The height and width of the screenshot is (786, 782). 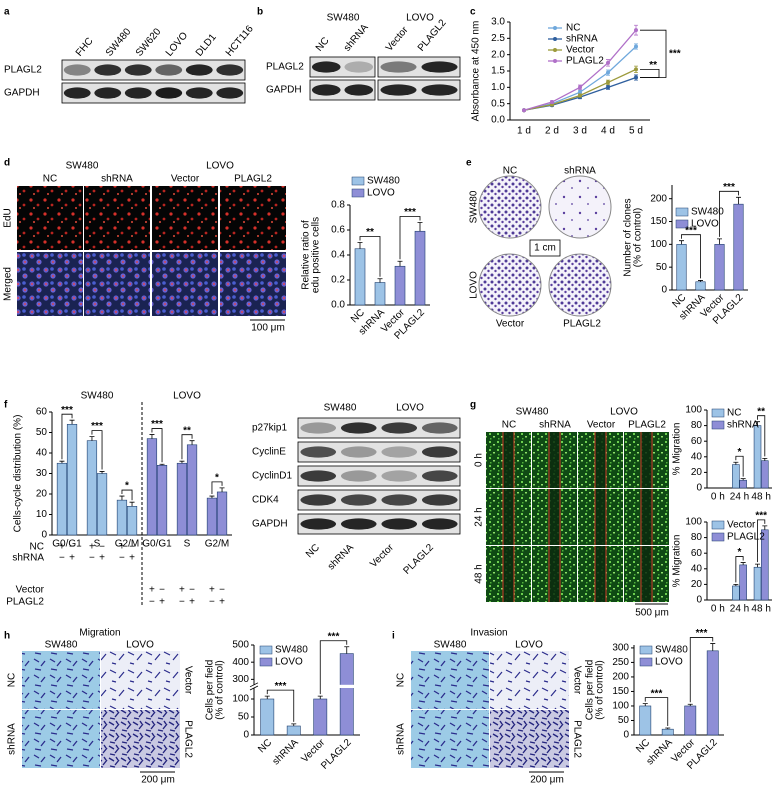 What do you see at coordinates (620, 677) in the screenshot?
I see `y-tick-label: 200` at bounding box center [620, 677].